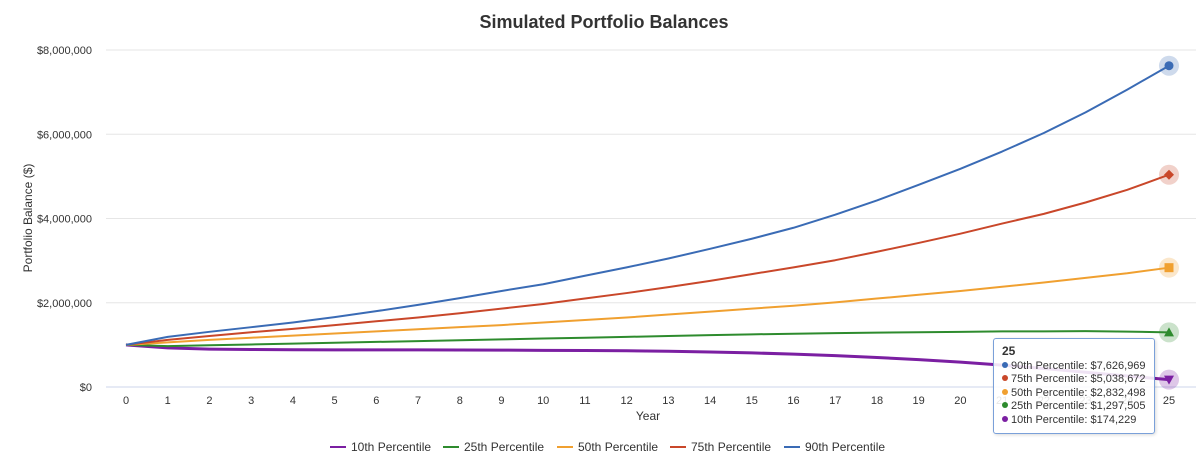  I want to click on x-tick-label: 11, so click(584, 401).